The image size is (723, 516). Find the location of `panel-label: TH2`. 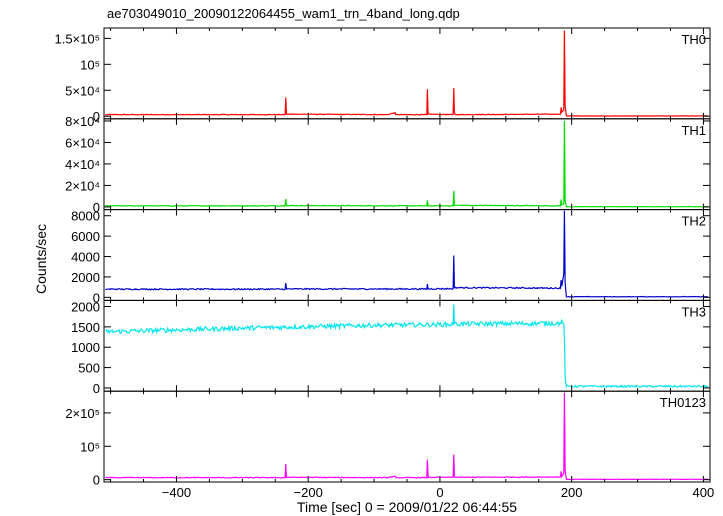

panel-label: TH2 is located at coordinates (693, 221).